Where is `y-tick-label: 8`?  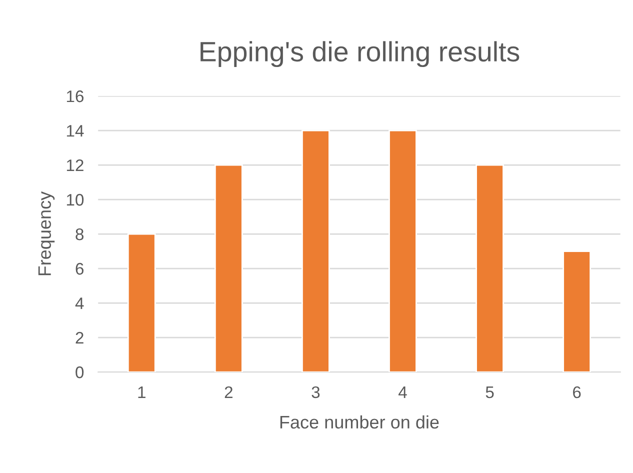
y-tick-label: 8 is located at coordinates (80, 234).